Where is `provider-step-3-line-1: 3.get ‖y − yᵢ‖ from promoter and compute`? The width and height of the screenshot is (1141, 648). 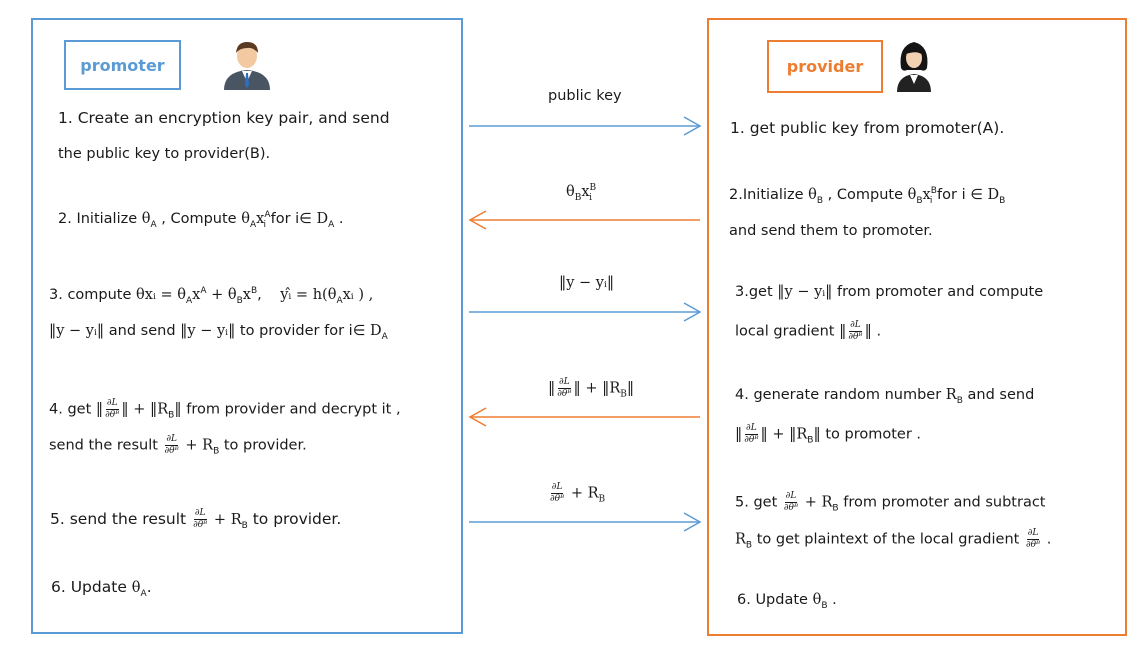
provider-step-3-line-1: 3.get ‖y − yᵢ‖ from promoter and compute is located at coordinates (889, 292).